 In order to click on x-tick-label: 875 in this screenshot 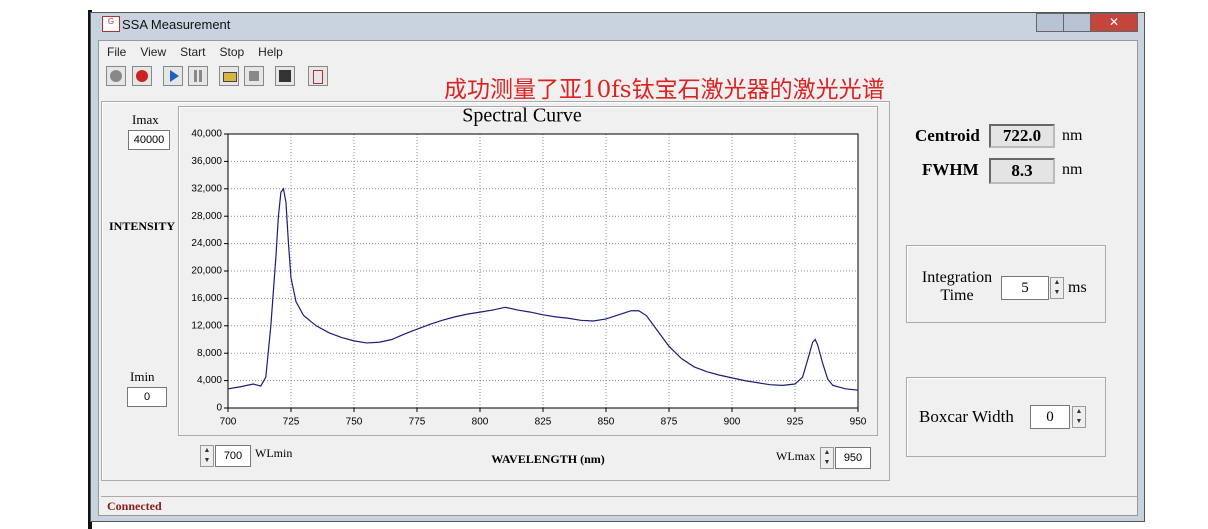, I will do `click(669, 422)`.